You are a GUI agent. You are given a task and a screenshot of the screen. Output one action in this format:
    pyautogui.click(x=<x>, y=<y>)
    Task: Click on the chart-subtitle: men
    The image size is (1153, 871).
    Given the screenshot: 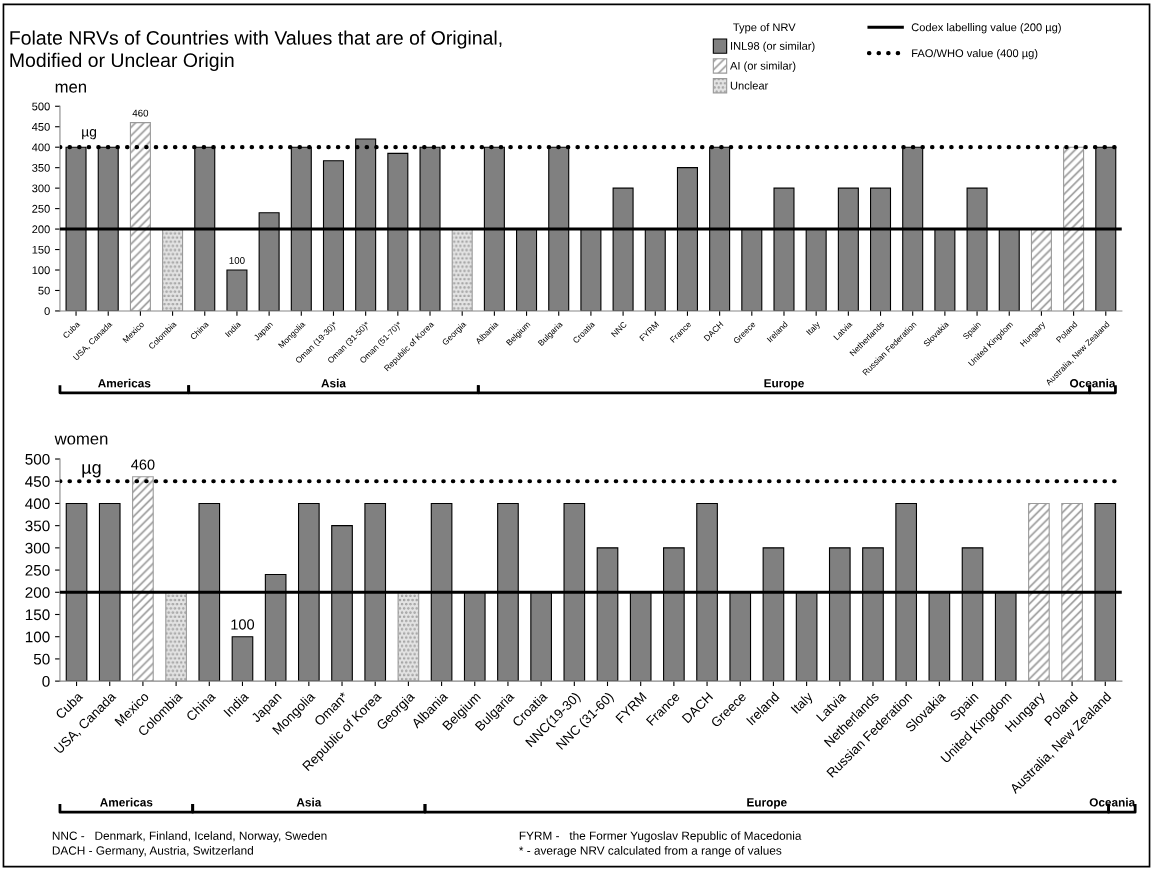 What is the action you would take?
    pyautogui.click(x=70, y=88)
    